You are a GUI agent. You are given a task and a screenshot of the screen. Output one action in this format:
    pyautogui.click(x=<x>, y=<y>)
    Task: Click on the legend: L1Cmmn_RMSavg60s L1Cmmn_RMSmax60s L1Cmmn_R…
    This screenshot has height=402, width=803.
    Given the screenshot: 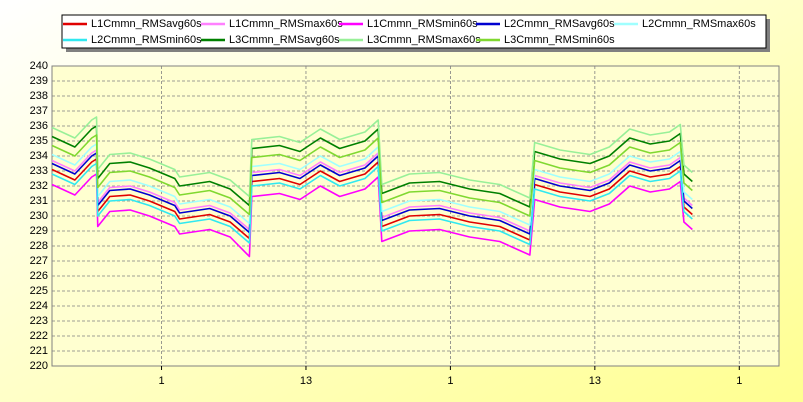 What is the action you would take?
    pyautogui.click(x=415, y=33)
    